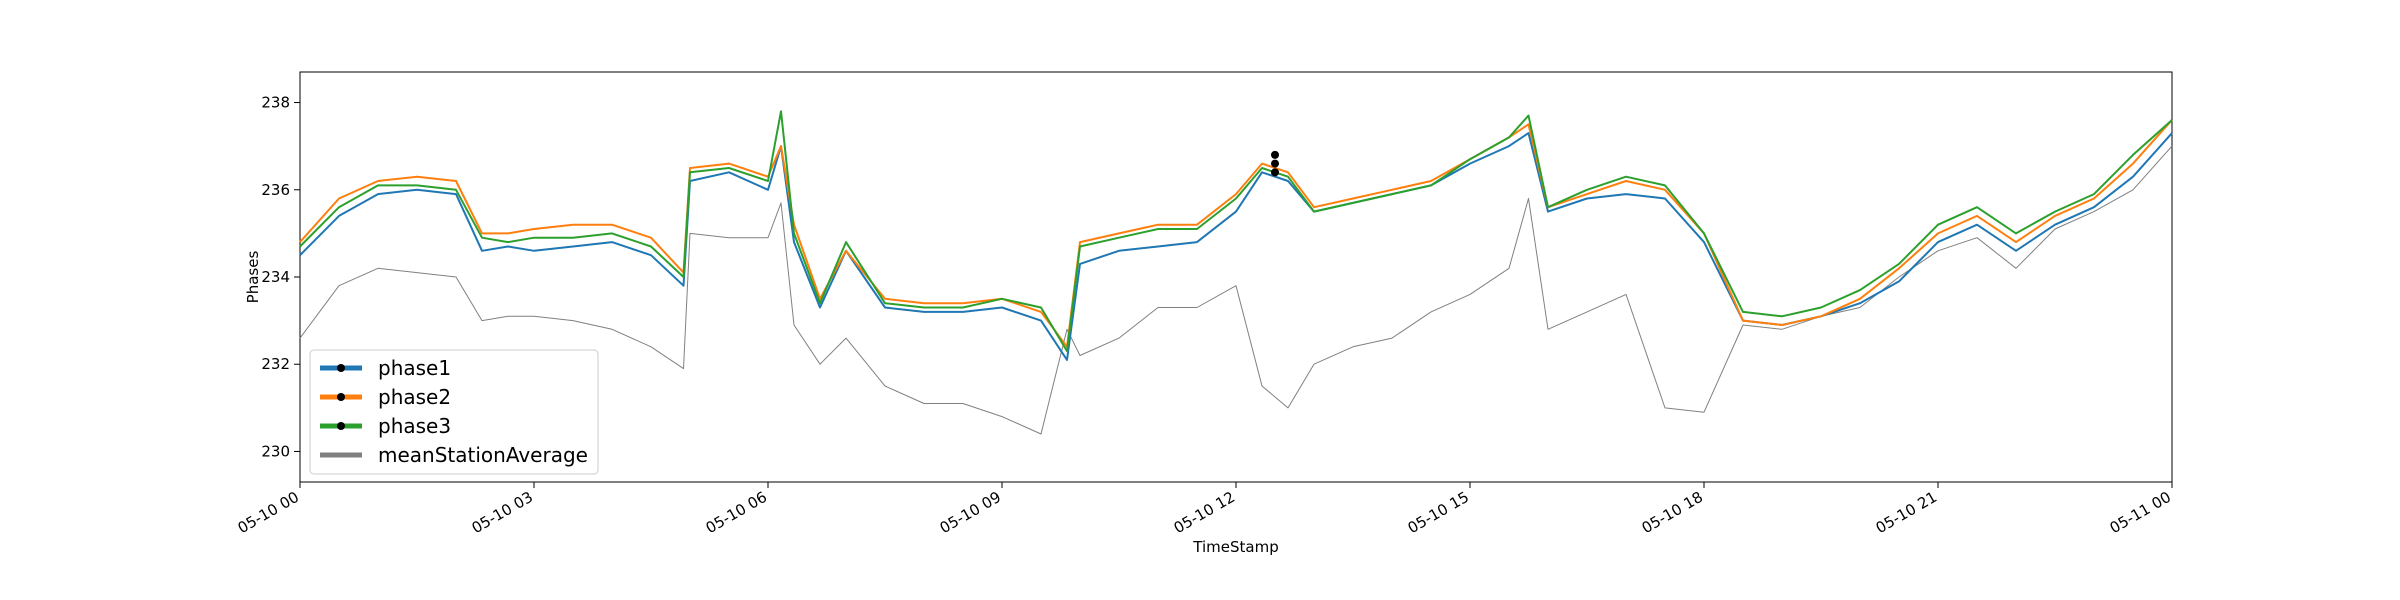  I want to click on legend: phase1 phase2 phase3 meanStationAverage, so click(454, 412).